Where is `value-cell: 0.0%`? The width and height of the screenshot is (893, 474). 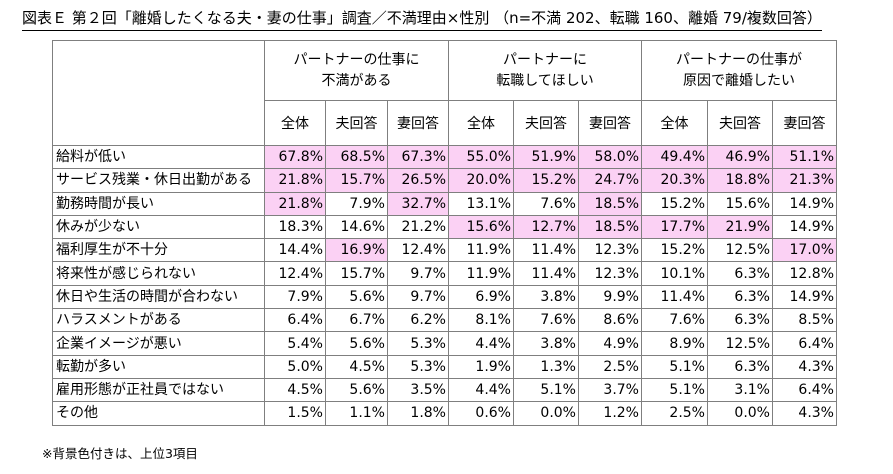
value-cell: 0.0% is located at coordinates (740, 413).